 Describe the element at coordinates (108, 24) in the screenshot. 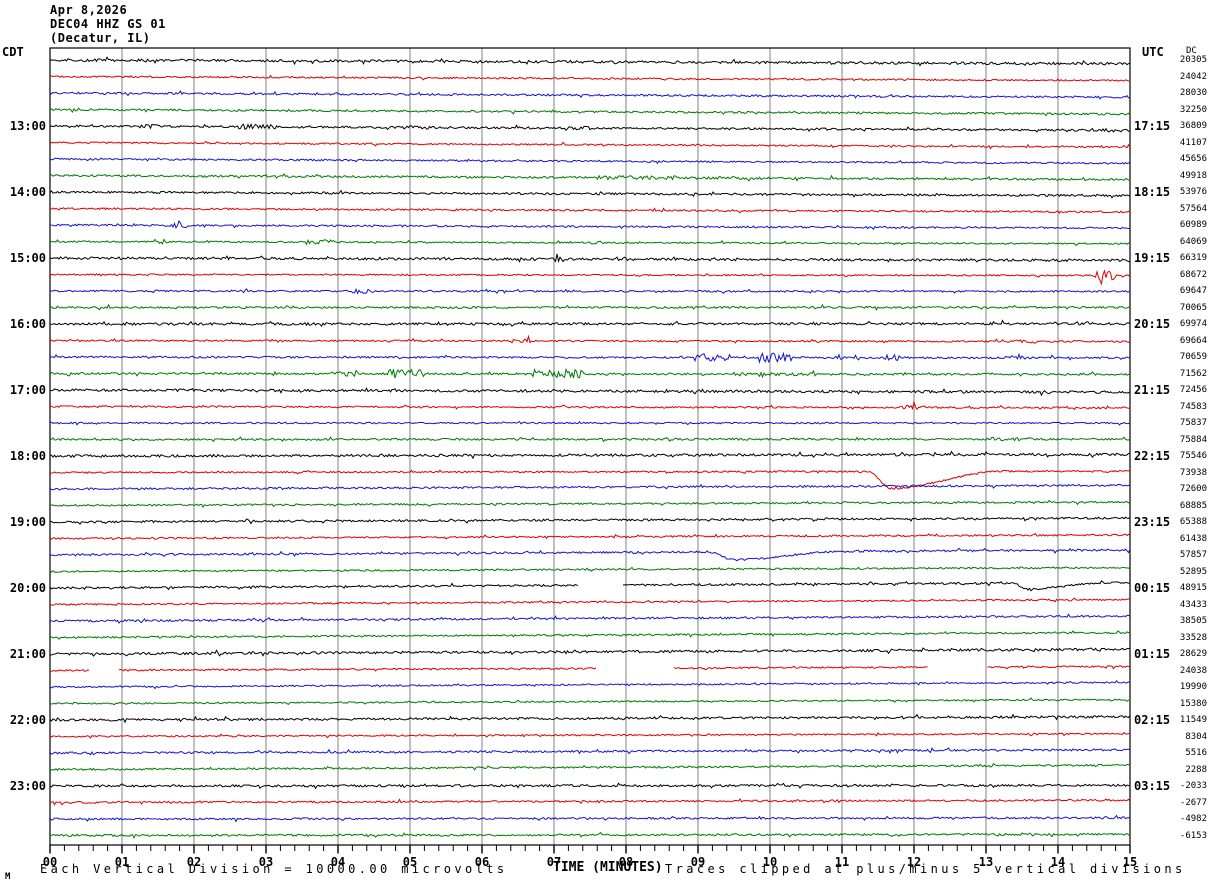

I see `header-station: DEC04 HHZ GS 01` at that location.